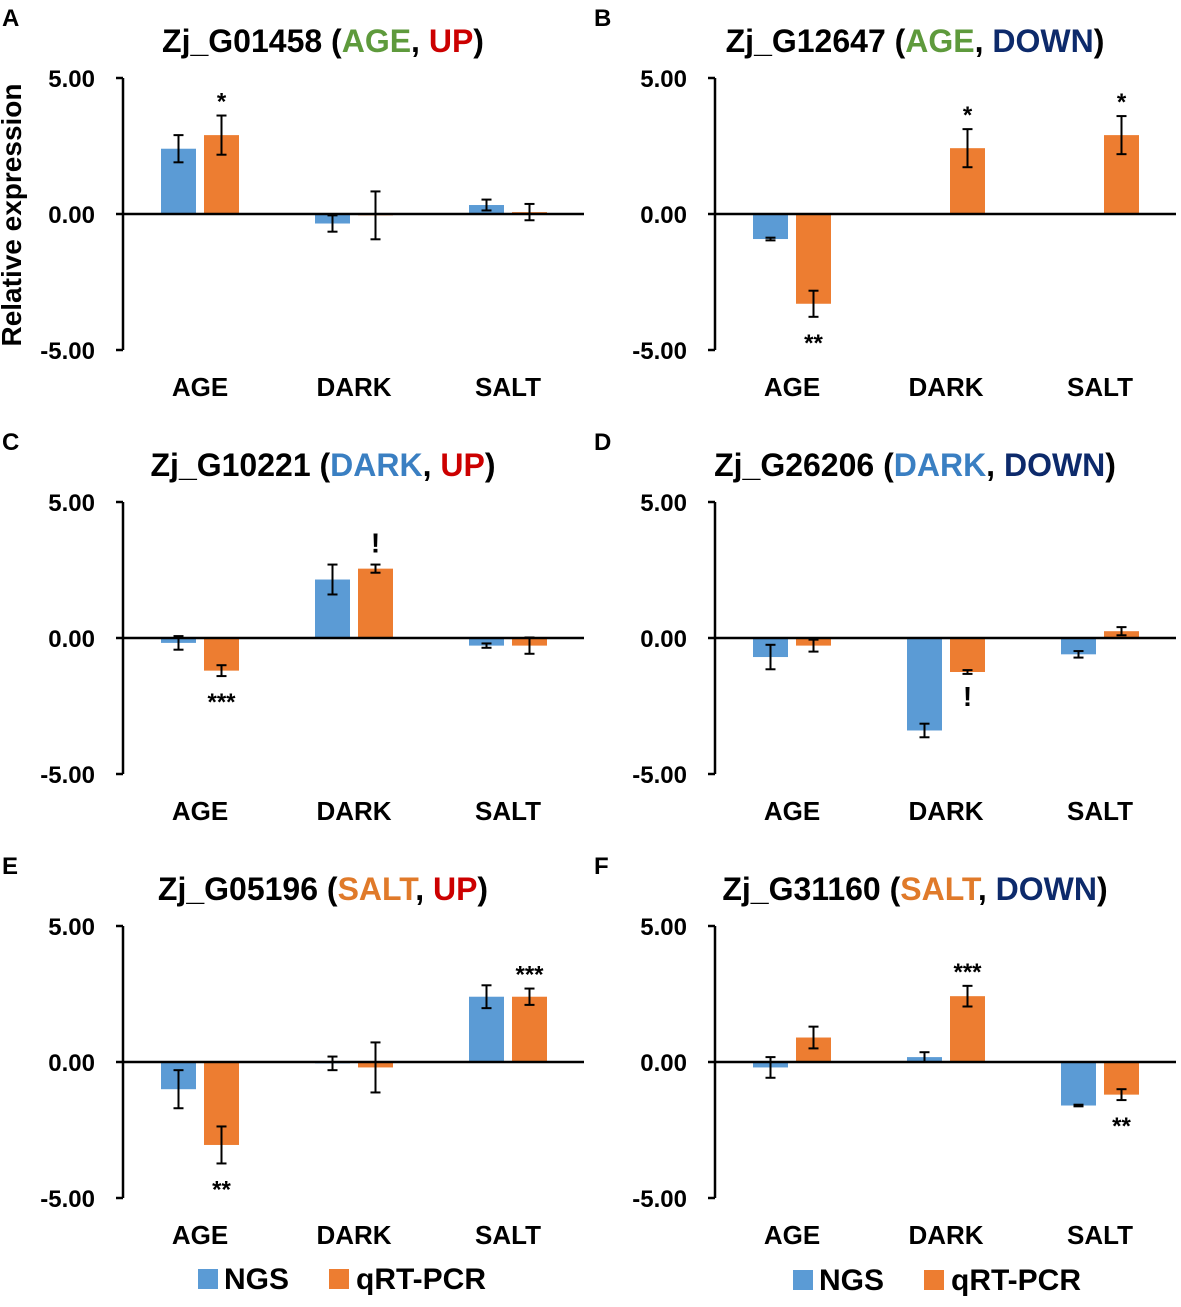  What do you see at coordinates (529, 1029) in the screenshot?
I see `qrt-pcr-bar-salt` at bounding box center [529, 1029].